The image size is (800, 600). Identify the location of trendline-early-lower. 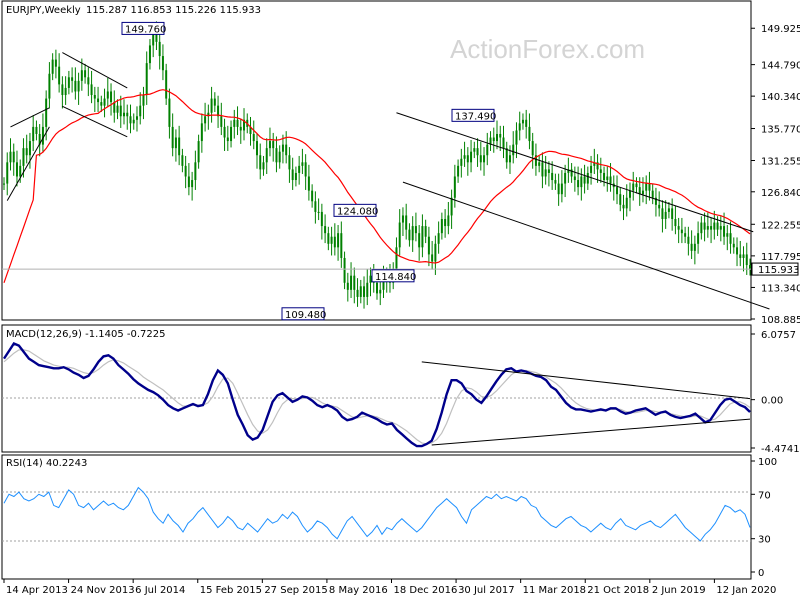
(28, 163).